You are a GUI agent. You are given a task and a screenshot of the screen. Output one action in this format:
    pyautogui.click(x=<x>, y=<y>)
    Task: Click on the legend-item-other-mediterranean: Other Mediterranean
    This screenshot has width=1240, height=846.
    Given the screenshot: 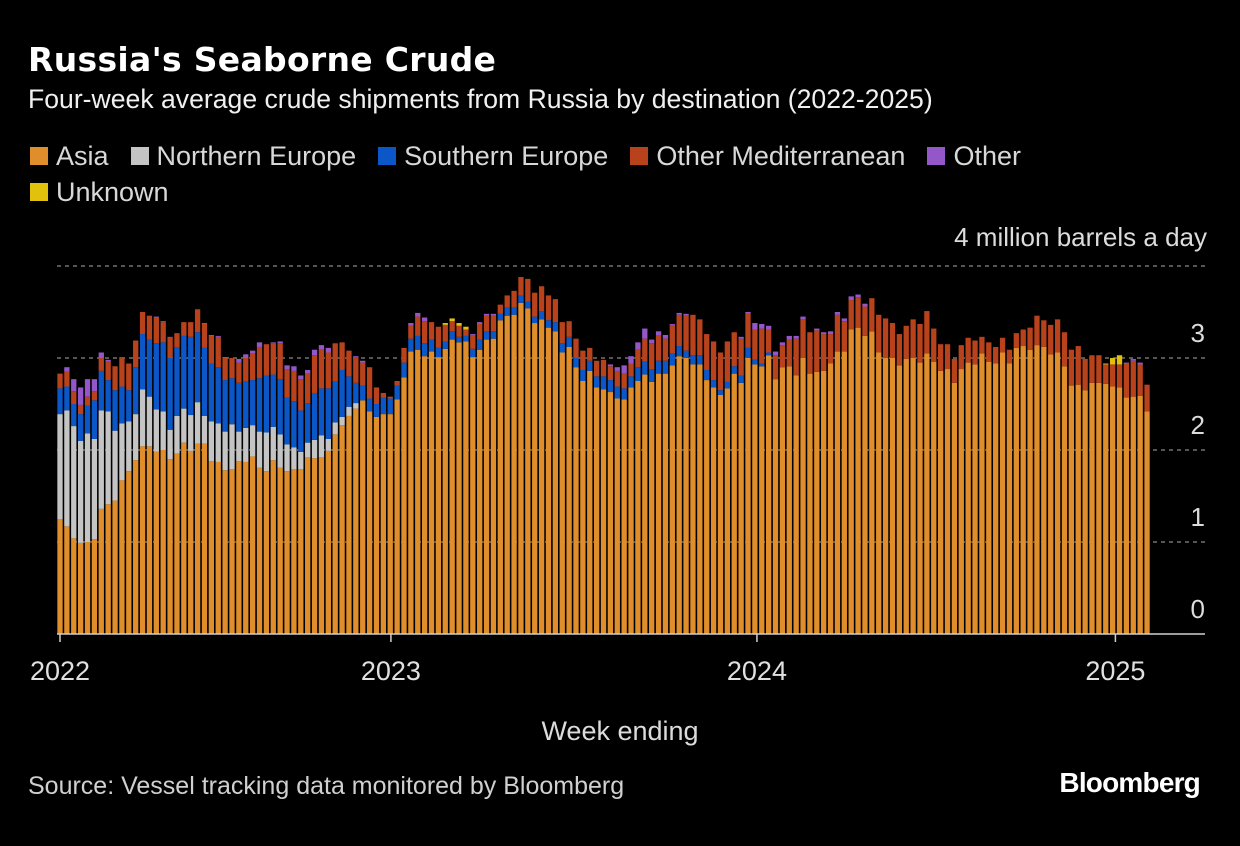 What is the action you would take?
    pyautogui.click(x=767, y=156)
    